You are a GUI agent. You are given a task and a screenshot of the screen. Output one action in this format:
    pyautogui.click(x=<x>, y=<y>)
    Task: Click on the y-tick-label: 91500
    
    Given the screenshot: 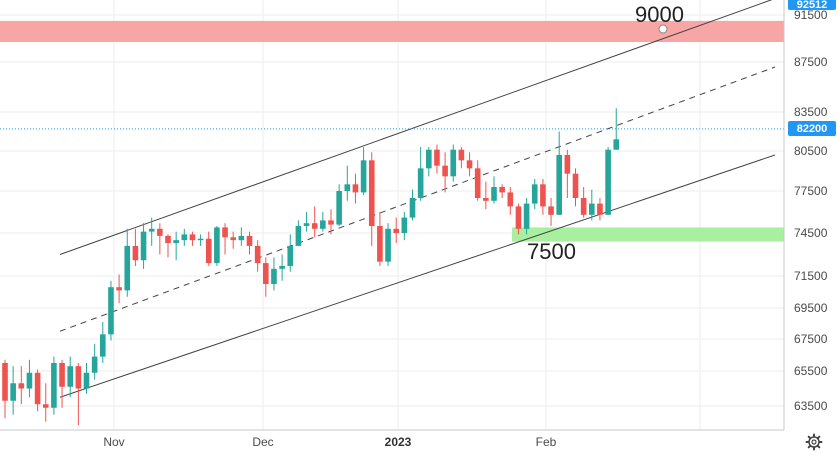 What is the action you would take?
    pyautogui.click(x=811, y=15)
    